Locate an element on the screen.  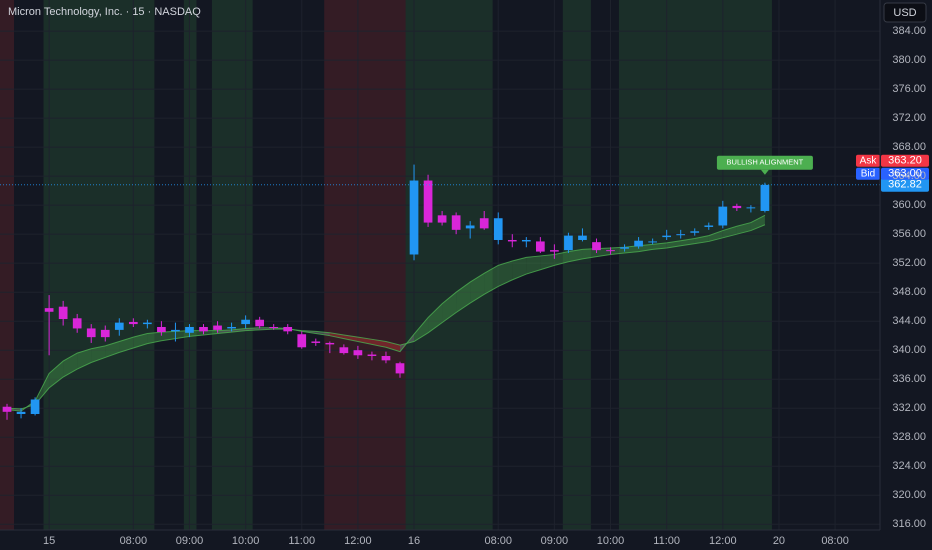
y-tick-label: 328.00 is located at coordinates (909, 437).